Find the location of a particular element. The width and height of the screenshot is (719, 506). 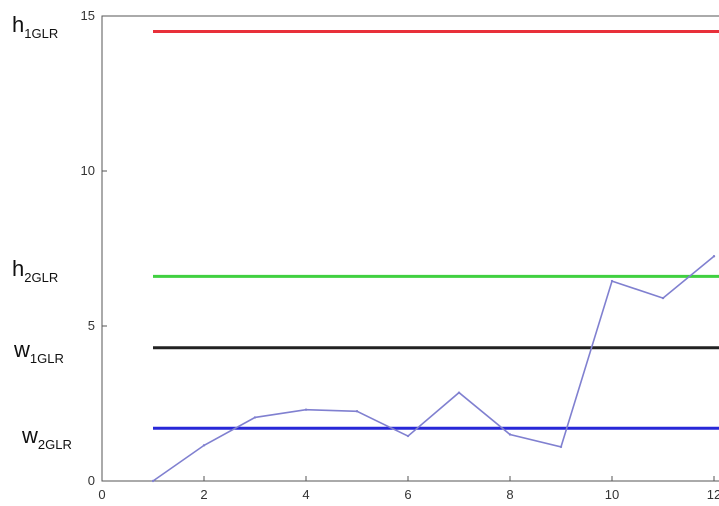

reference-label-h2glr: h2GLR is located at coordinates (35, 270).